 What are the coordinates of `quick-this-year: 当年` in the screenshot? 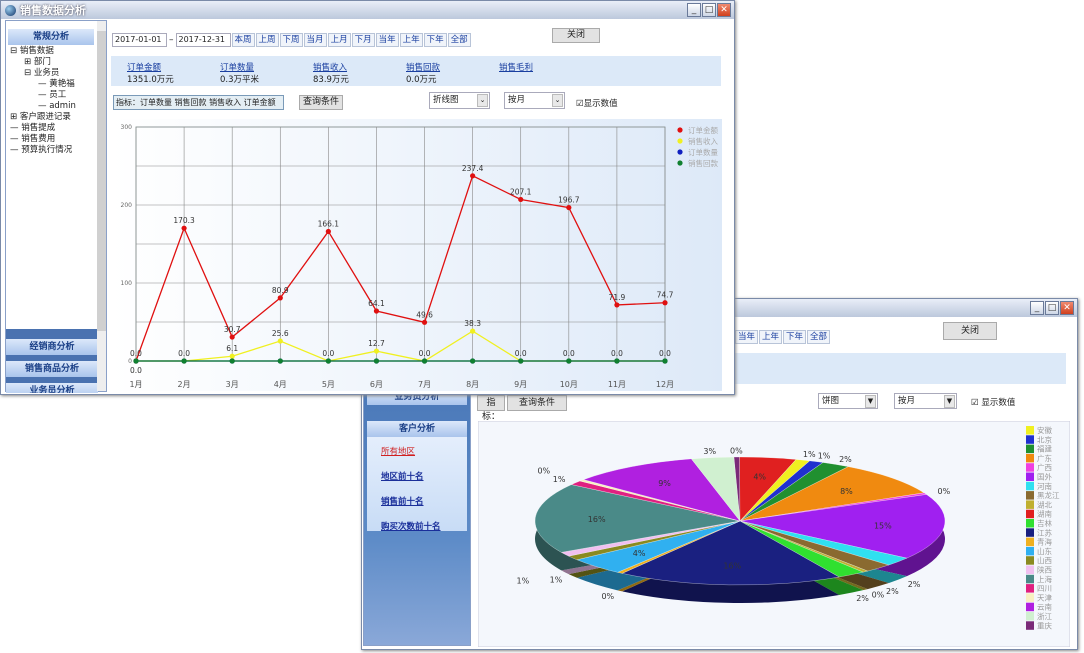 It's located at (747, 337).